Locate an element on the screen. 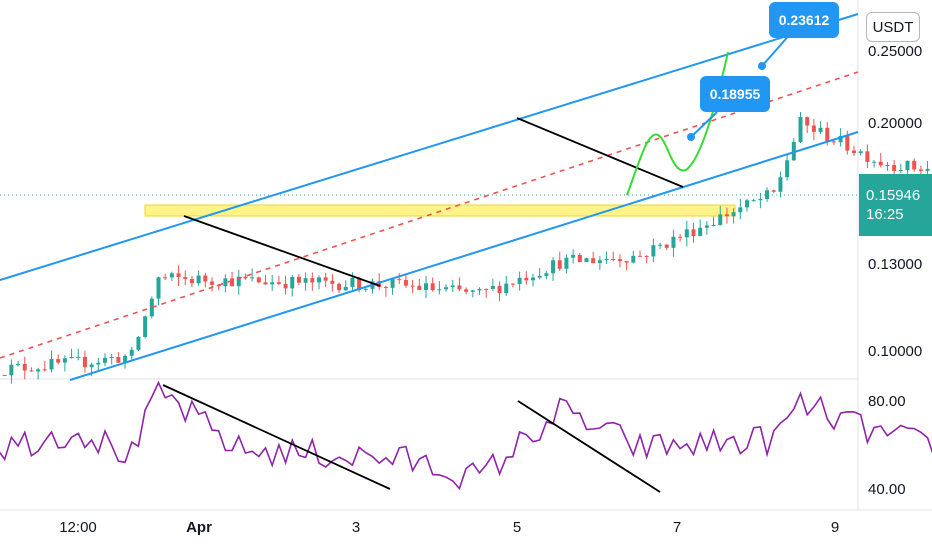  projection-path is located at coordinates (677, 123).